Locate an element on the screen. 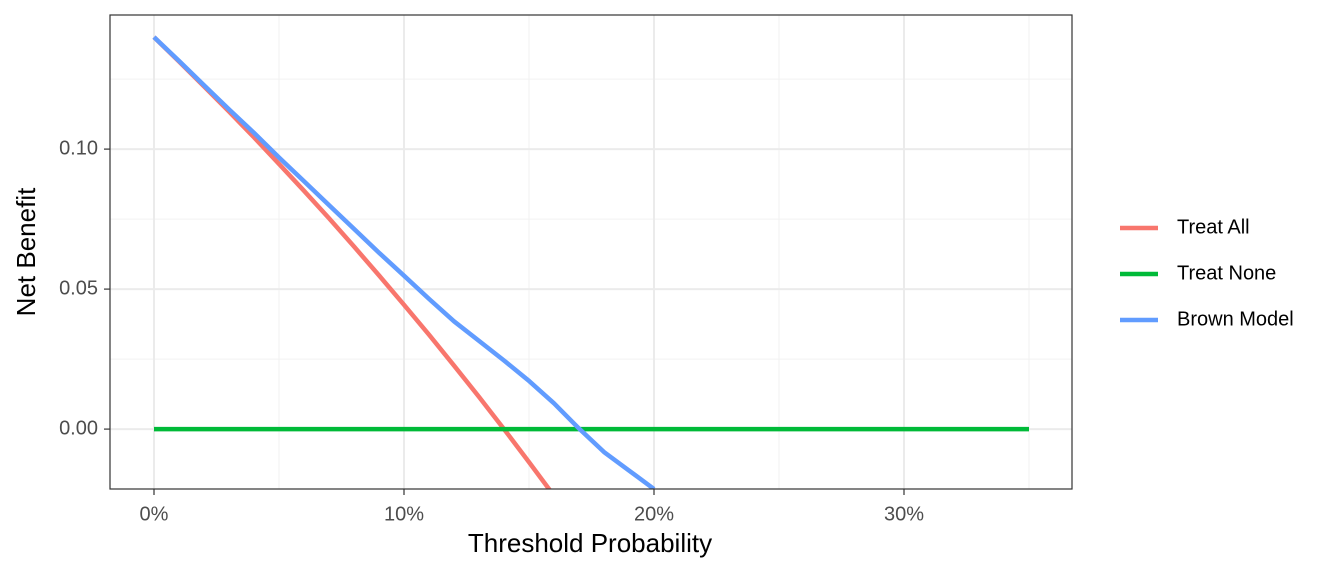 This screenshot has width=1344, height=581. legend-label: Brown Model is located at coordinates (1235, 319).